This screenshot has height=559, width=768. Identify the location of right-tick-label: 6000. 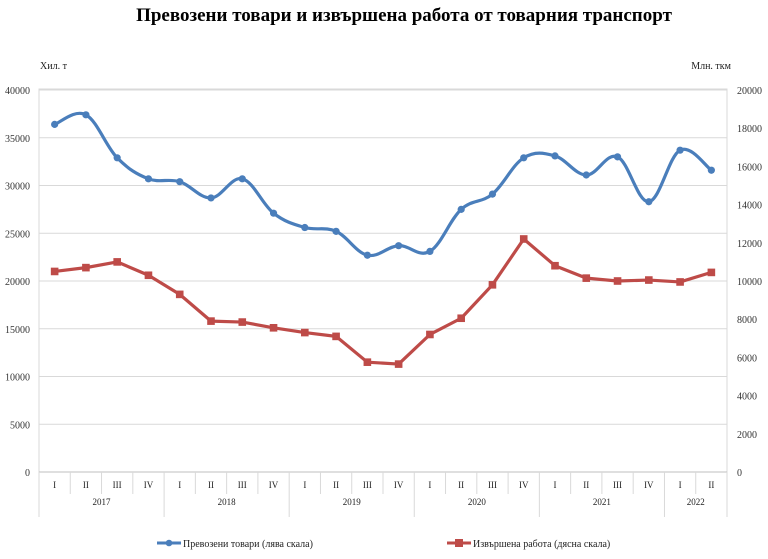
(747, 358).